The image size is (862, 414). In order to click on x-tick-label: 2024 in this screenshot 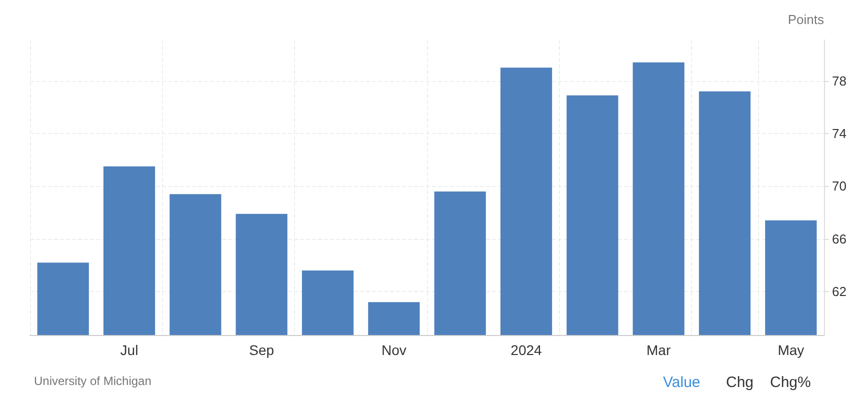, I will do `click(526, 350)`.